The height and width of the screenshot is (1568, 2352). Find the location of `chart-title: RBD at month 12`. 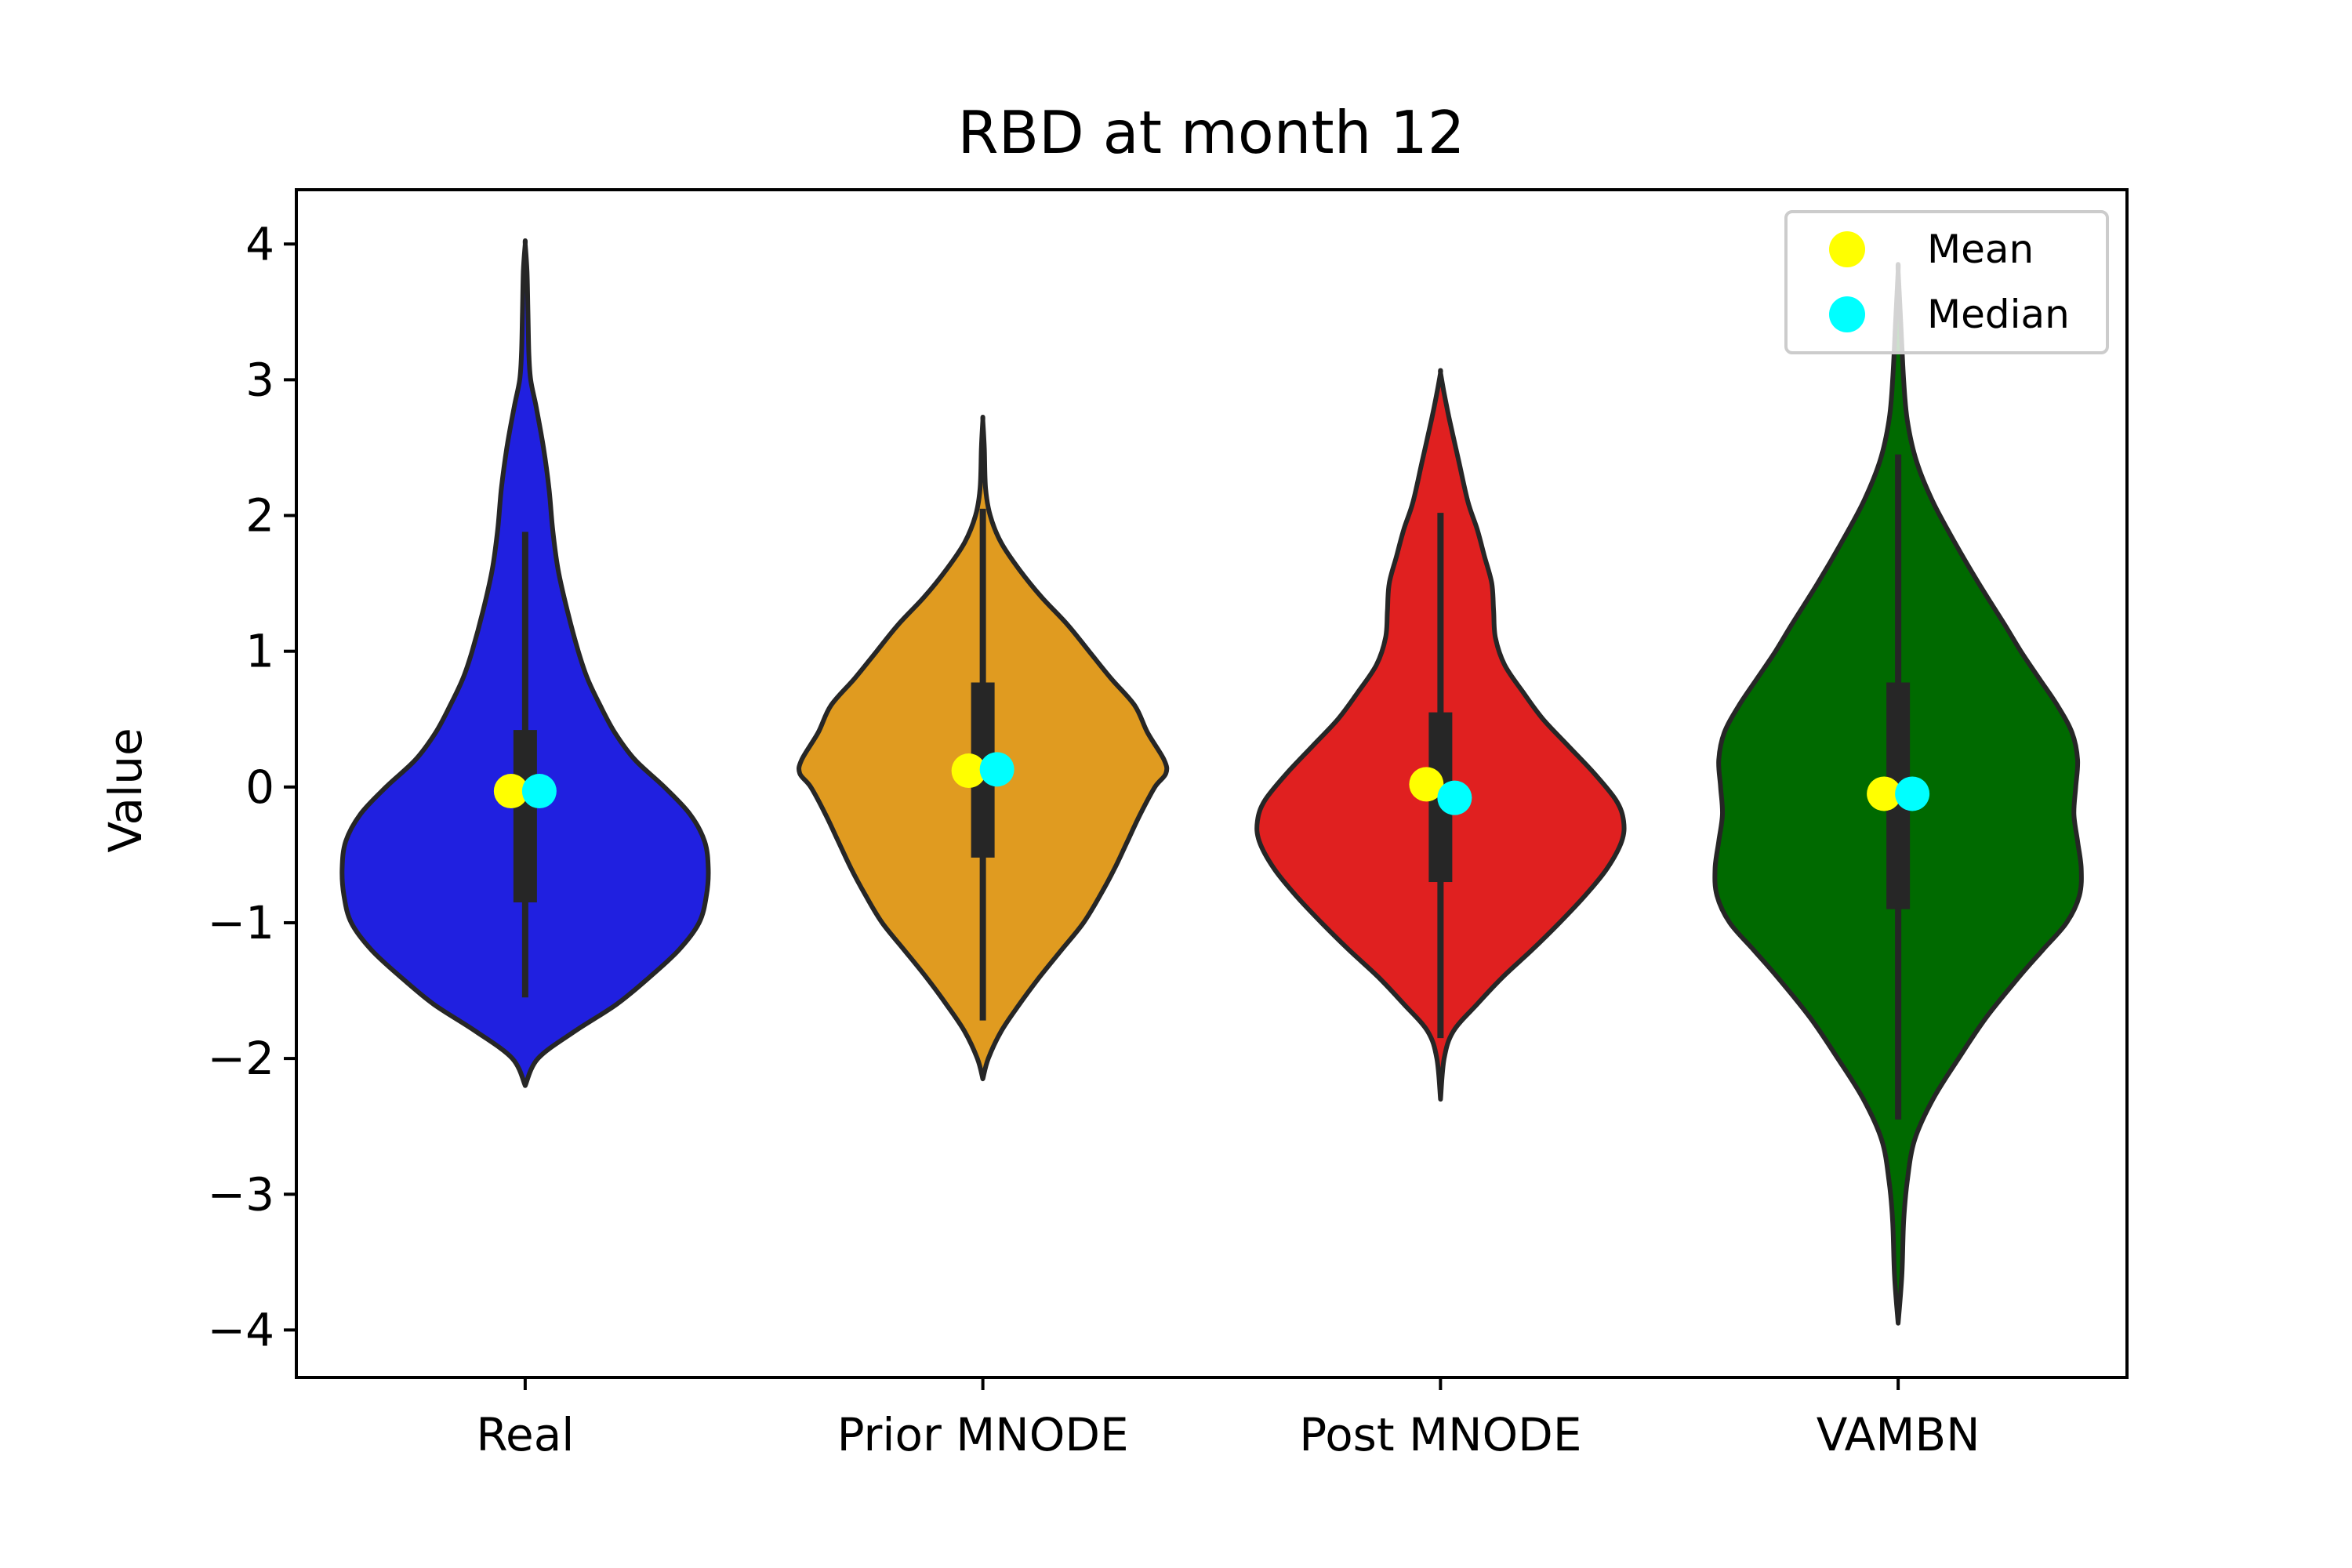

chart-title: RBD at month 12 is located at coordinates (1211, 132).